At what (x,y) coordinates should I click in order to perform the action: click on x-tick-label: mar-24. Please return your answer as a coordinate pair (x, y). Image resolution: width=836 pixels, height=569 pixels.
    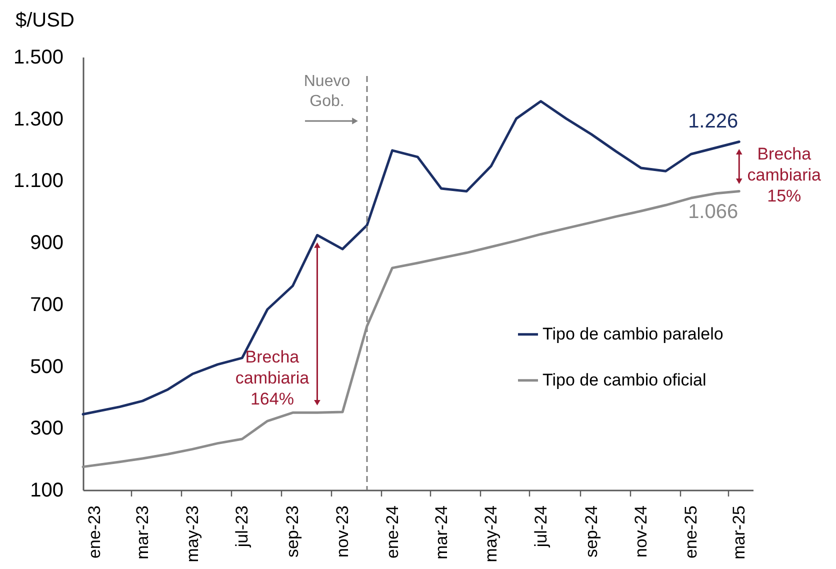
    Looking at the image, I should click on (441, 533).